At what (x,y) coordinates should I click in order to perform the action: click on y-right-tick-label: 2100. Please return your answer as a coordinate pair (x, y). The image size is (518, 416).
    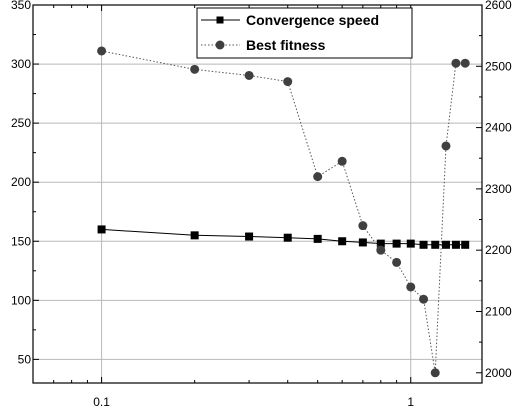
    Looking at the image, I should click on (498, 311).